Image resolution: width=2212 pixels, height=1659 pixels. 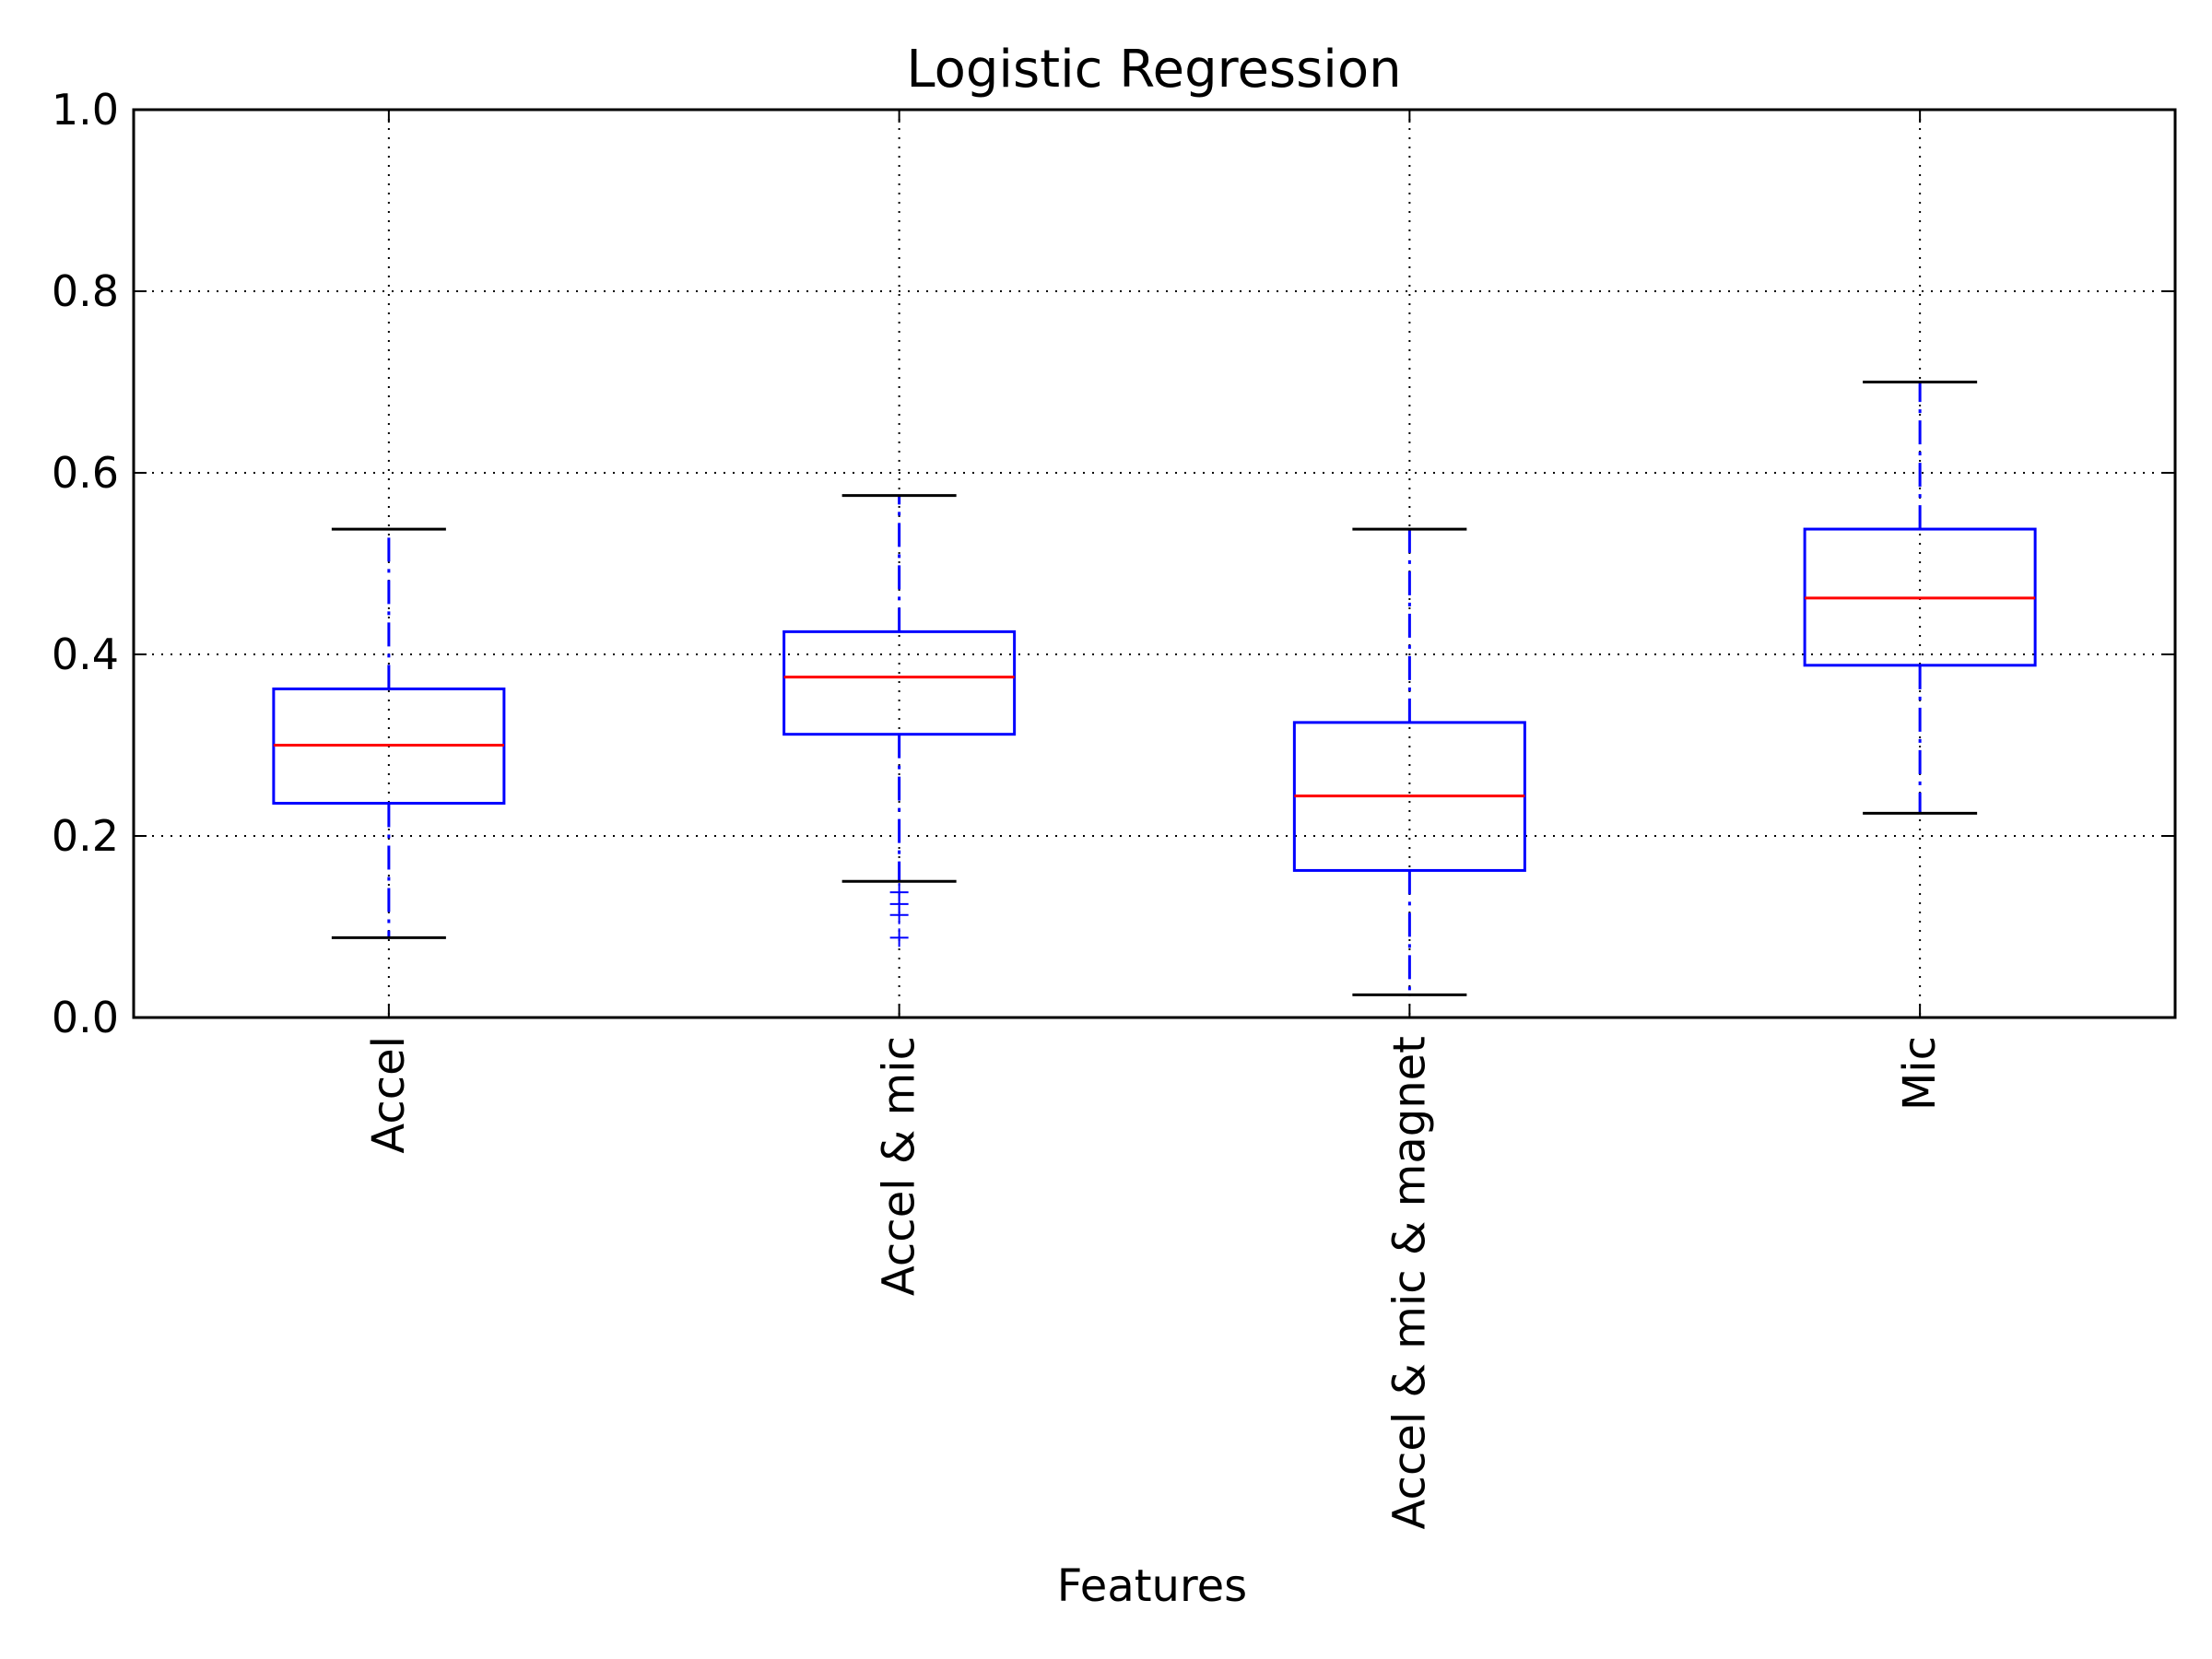 I want to click on x-tick-label: Accel & mic, so click(x=899, y=1166).